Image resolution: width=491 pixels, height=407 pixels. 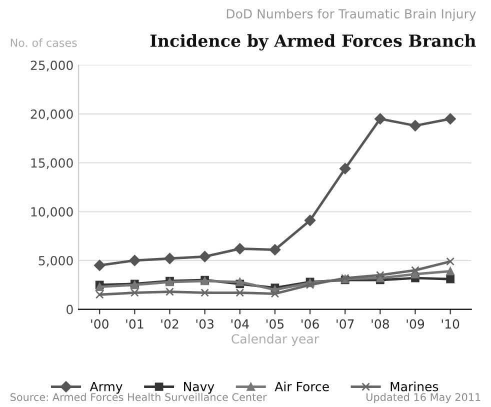 I want to click on legend-label: Navy, so click(x=199, y=388).